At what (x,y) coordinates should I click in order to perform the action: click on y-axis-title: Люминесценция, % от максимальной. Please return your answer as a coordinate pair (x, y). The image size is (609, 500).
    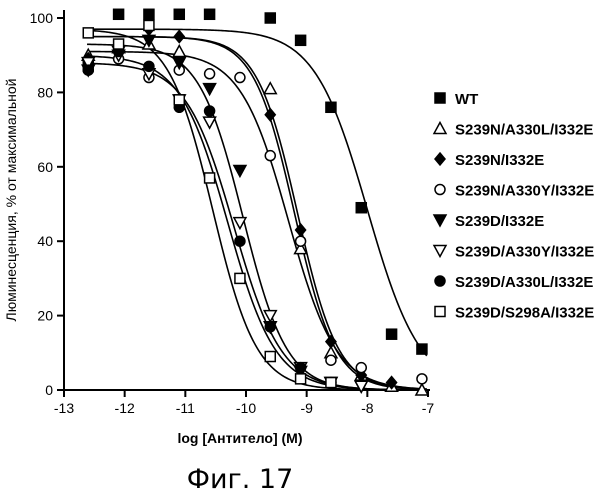
    Looking at the image, I should click on (11, 200).